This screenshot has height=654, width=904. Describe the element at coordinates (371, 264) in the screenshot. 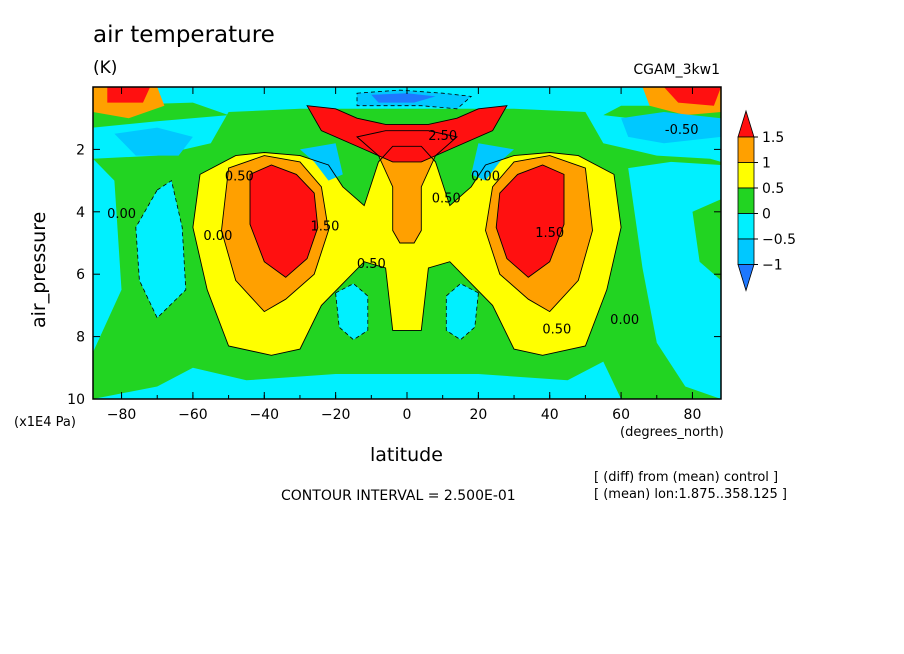

I see `contour-label-4: 0.50` at that location.